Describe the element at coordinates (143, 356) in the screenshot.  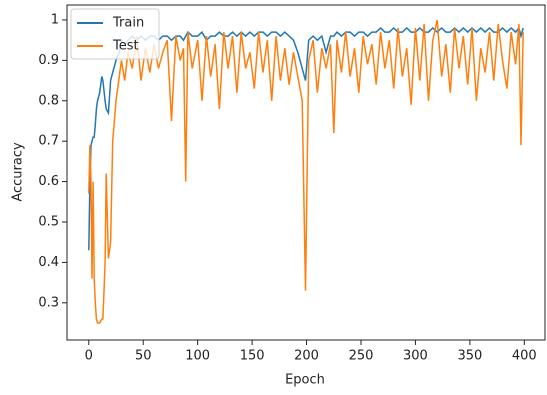
I see `x-tick-label: 50` at that location.